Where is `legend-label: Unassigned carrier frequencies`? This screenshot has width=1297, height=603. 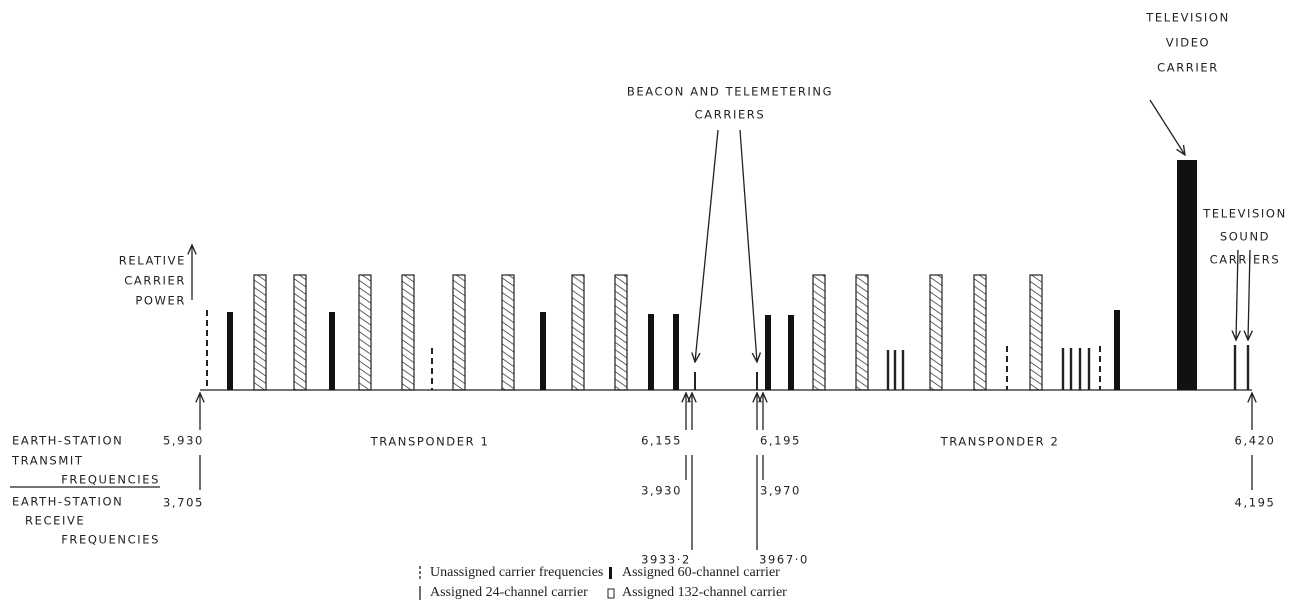
legend-label: Unassigned carrier frequencies is located at coordinates (516, 572).